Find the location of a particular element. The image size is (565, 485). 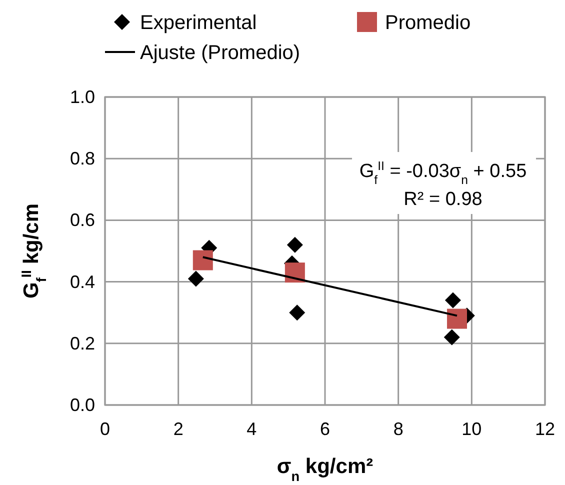

y-tick-label: 0.8 is located at coordinates (82, 158).